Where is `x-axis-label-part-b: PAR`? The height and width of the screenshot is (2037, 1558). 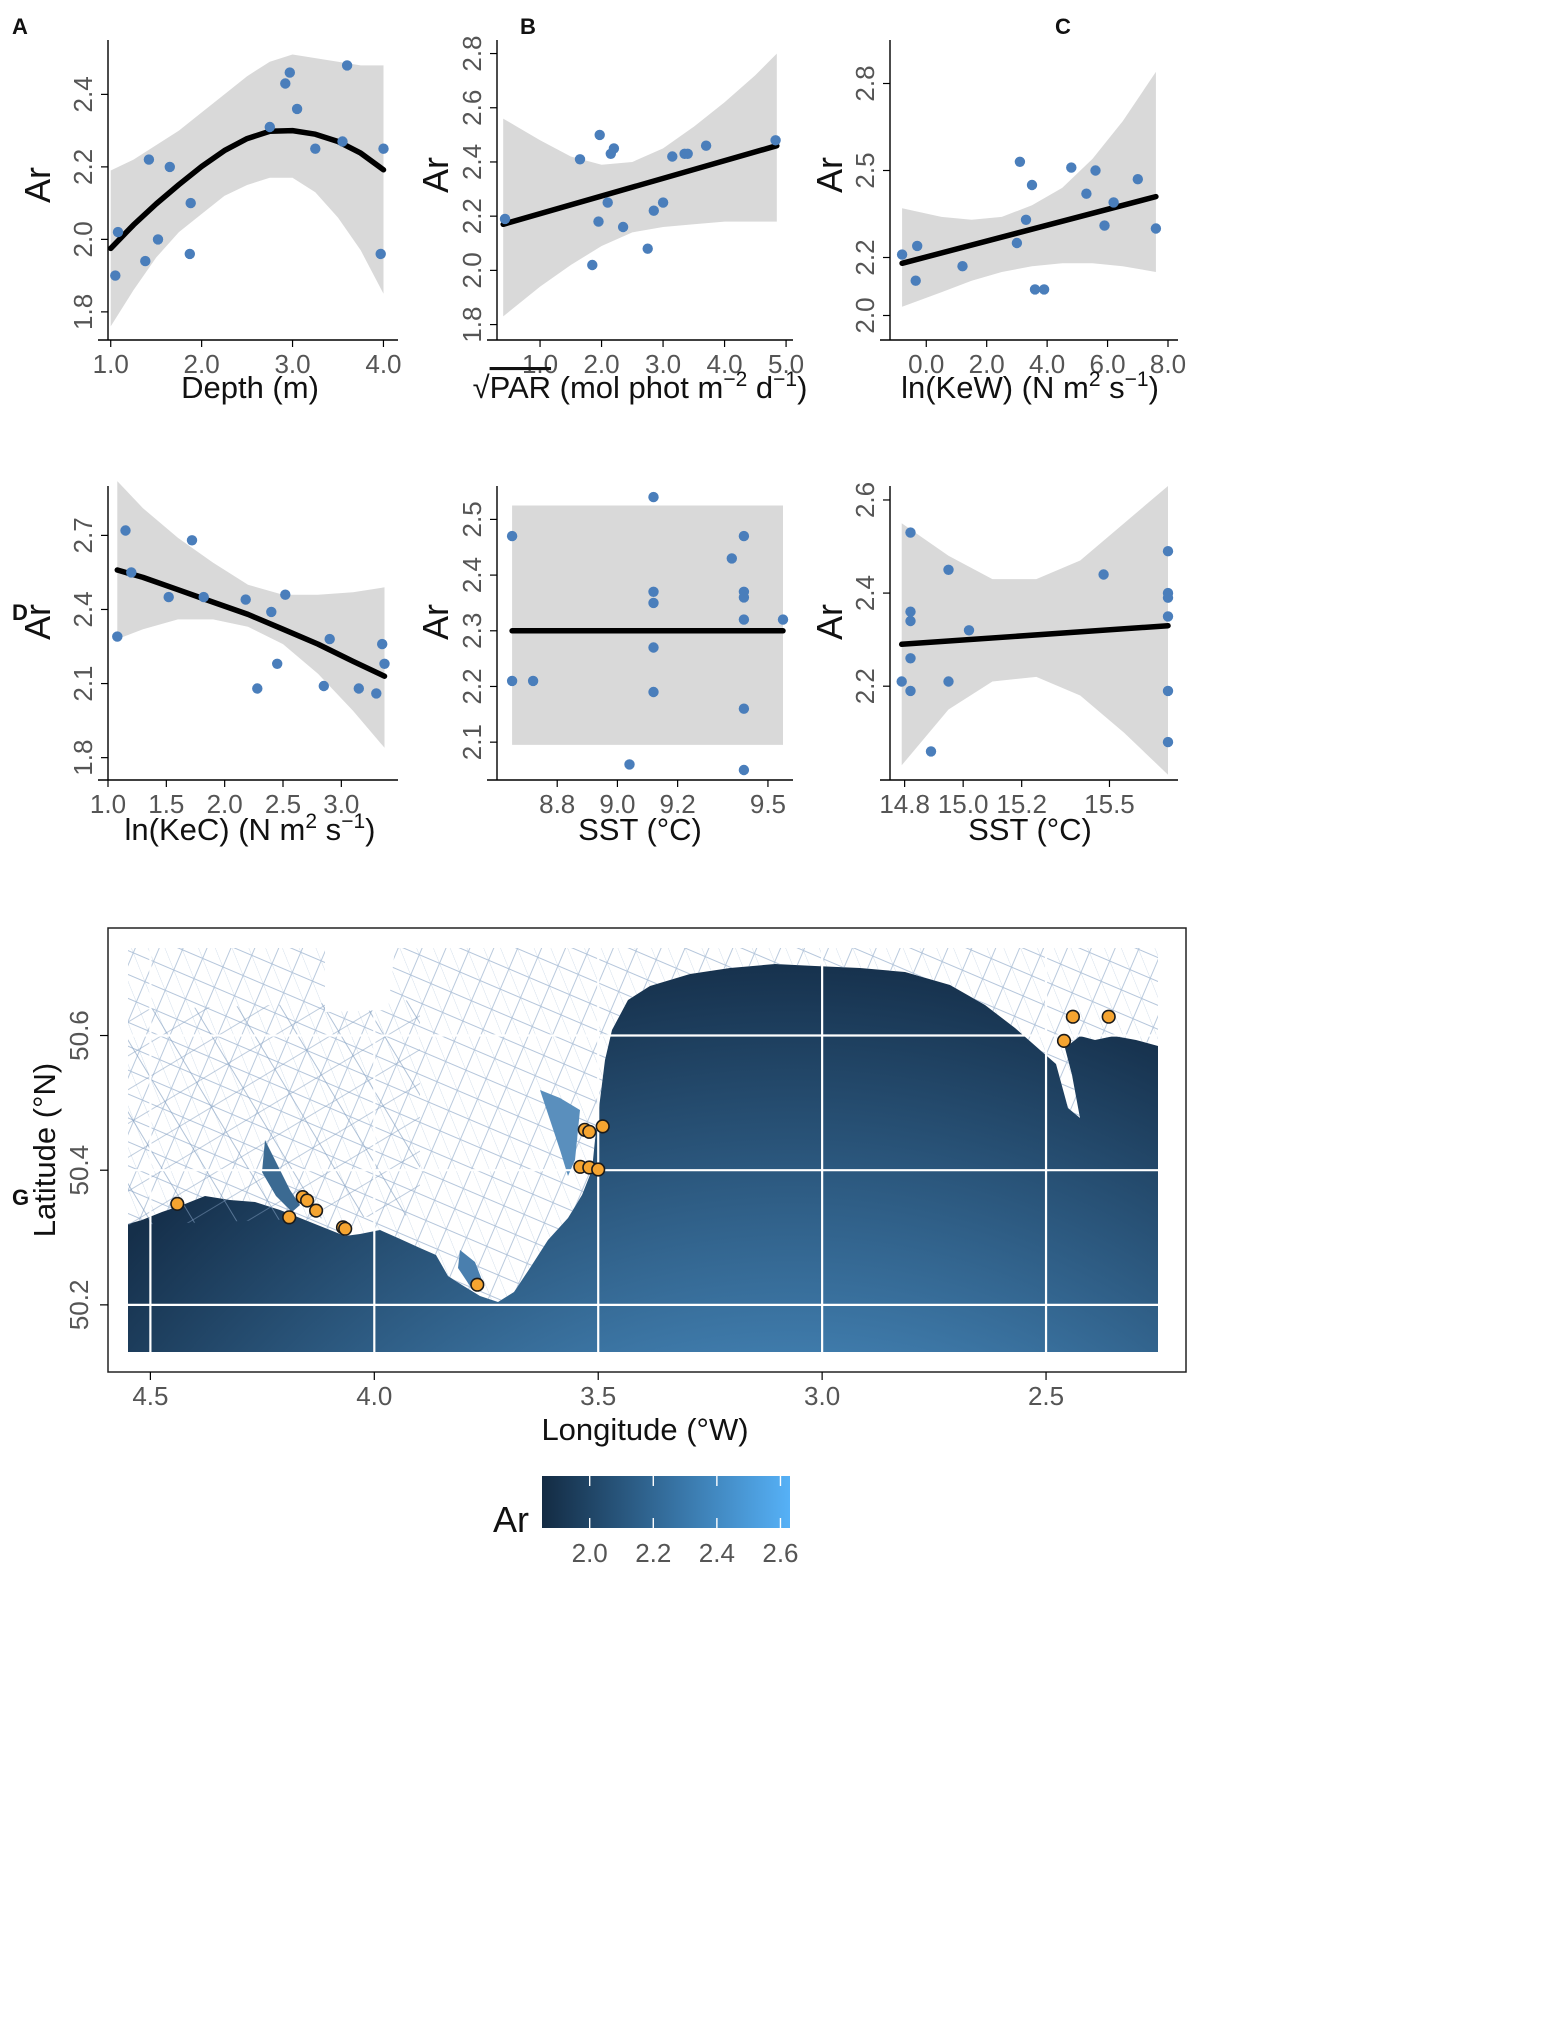 x-axis-label-part-b: PAR is located at coordinates (520, 387).